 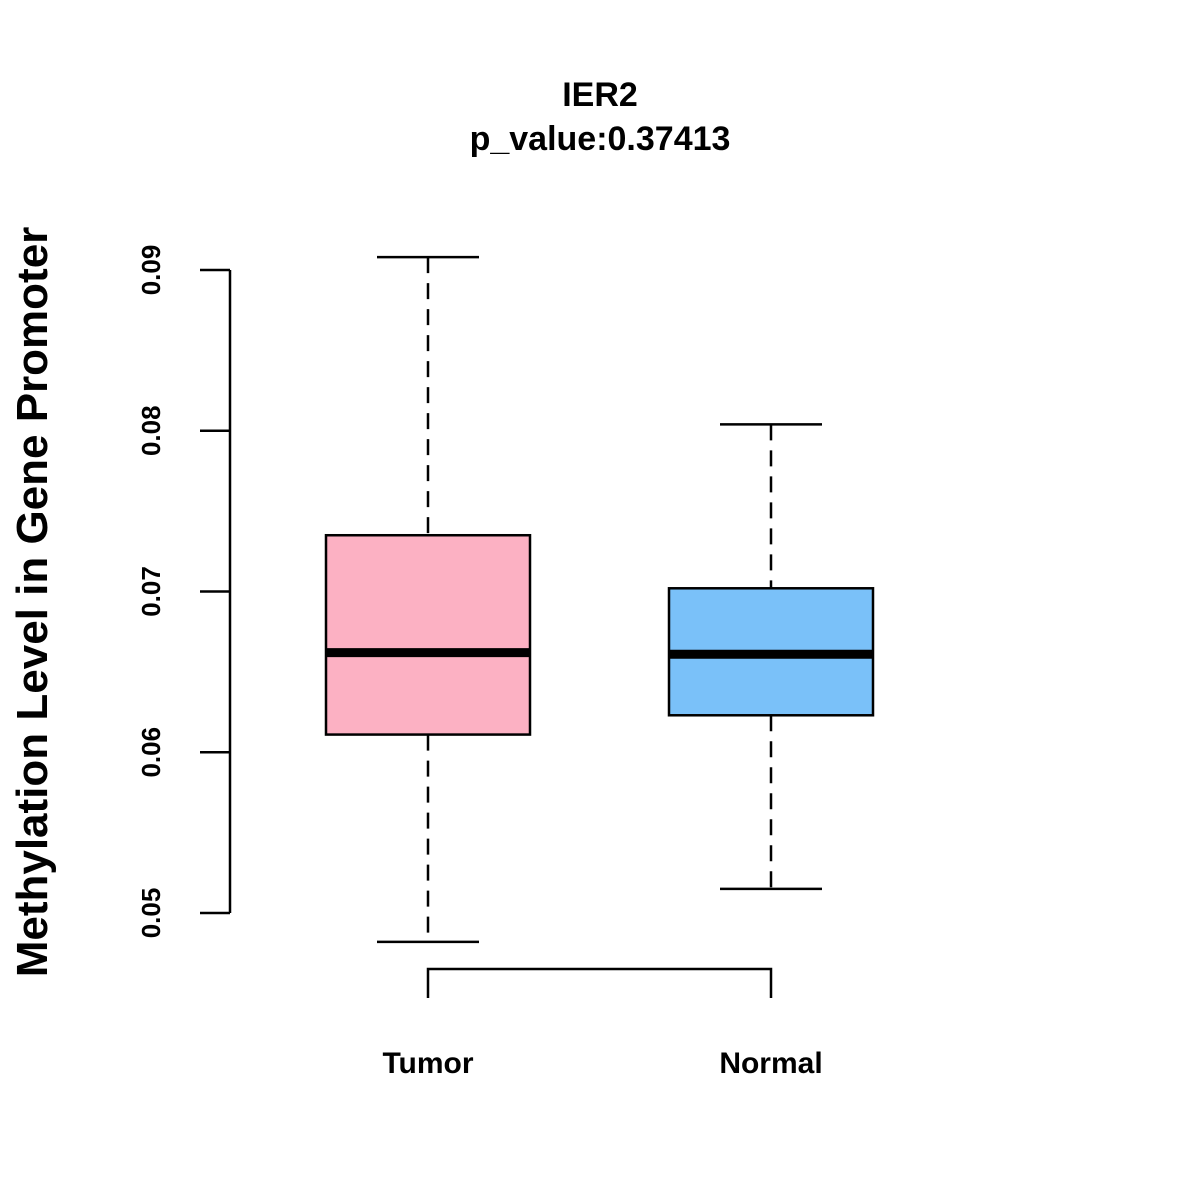 What do you see at coordinates (770, 1063) in the screenshot?
I see `x-tick-label: Normal` at bounding box center [770, 1063].